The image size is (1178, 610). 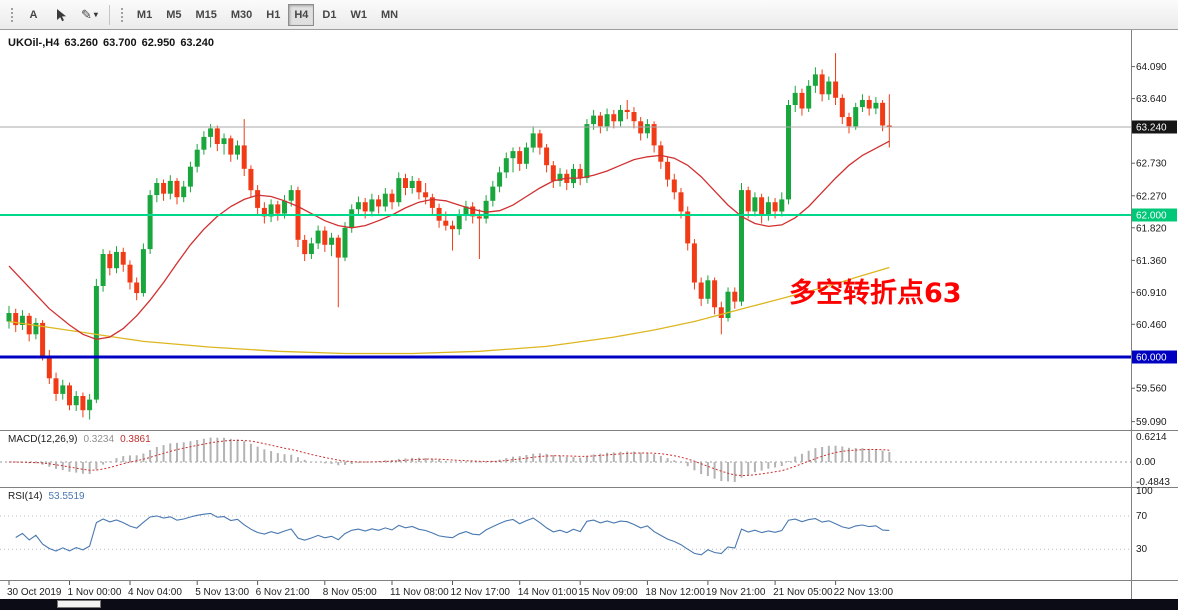 I want to click on horizontal-scrollbar, so click(x=589, y=604).